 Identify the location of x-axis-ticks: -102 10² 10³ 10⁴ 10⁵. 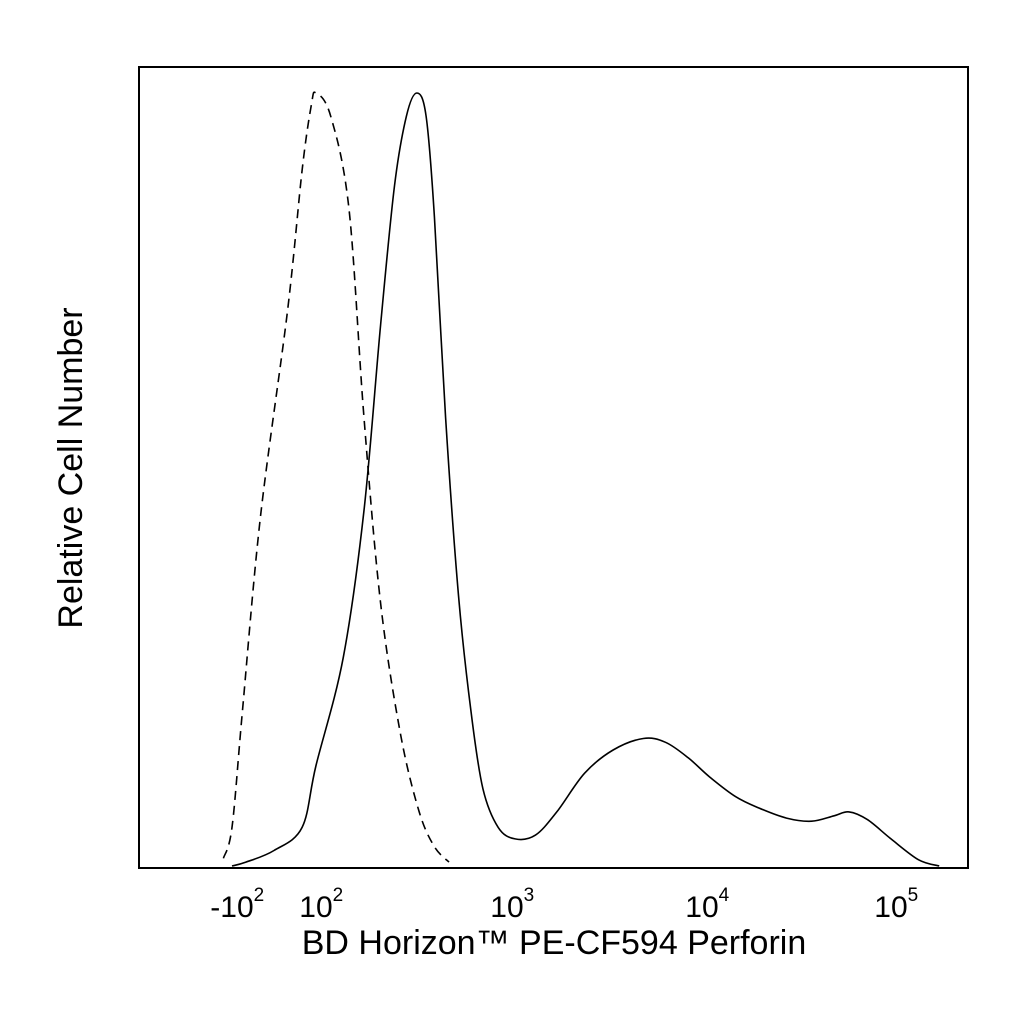
(564, 904).